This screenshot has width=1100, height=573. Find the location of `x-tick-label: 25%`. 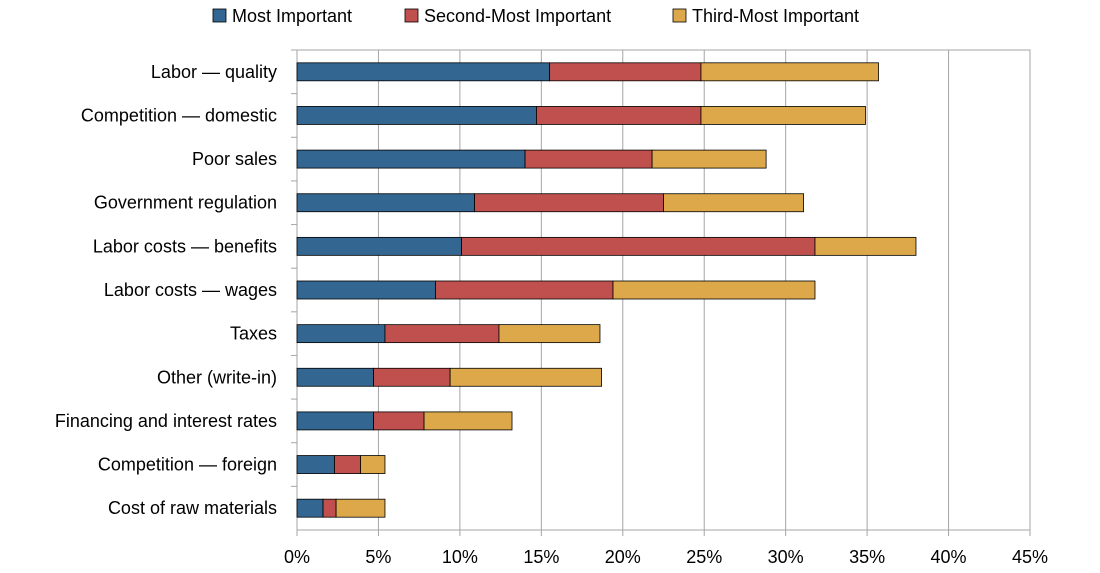

x-tick-label: 25% is located at coordinates (704, 557).